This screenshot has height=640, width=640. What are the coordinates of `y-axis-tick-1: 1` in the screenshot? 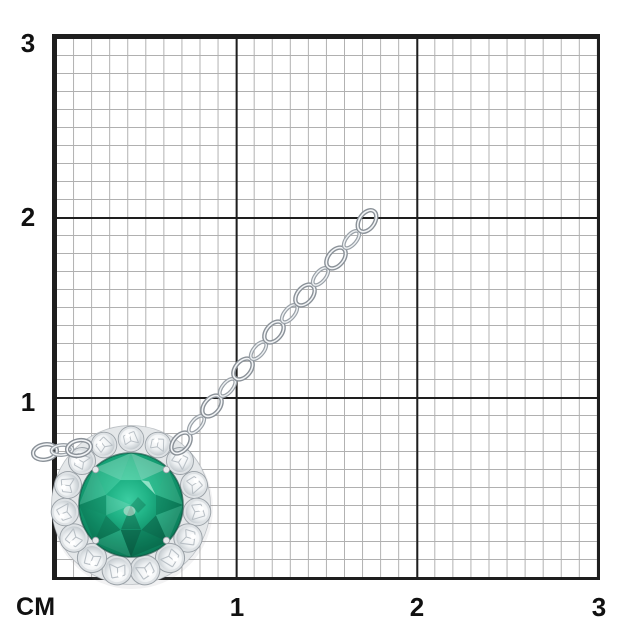 It's located at (28, 402).